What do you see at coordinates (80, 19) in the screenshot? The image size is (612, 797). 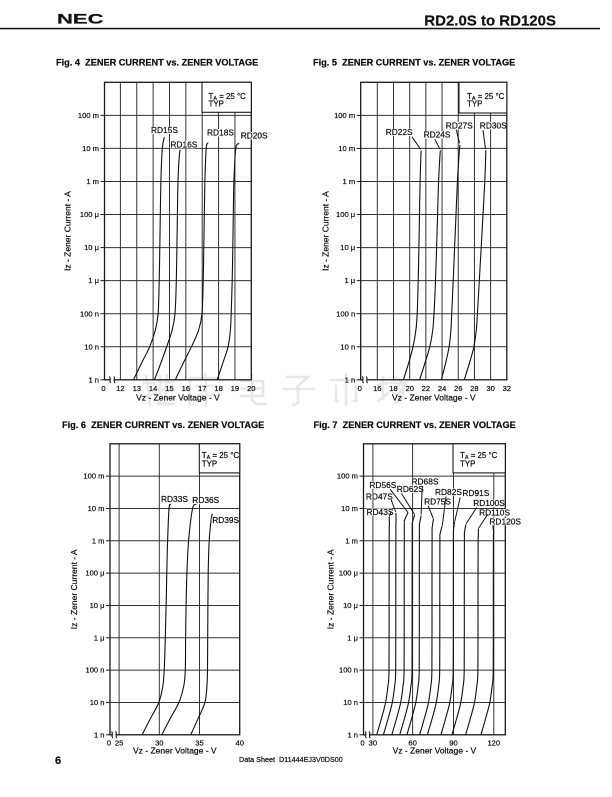 I see `svg-text: NEC` at bounding box center [80, 19].